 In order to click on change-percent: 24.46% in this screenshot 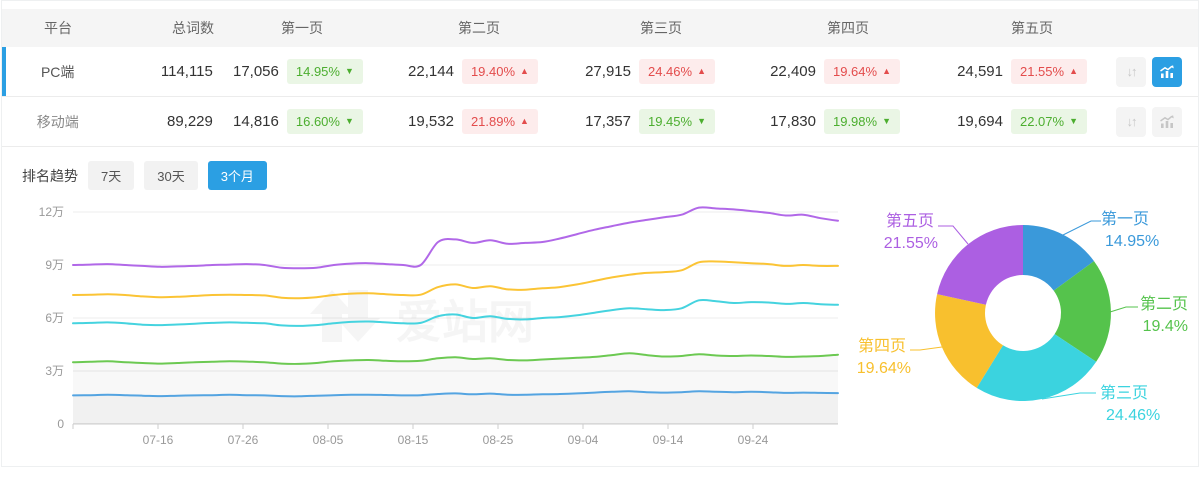, I will do `click(670, 71)`.